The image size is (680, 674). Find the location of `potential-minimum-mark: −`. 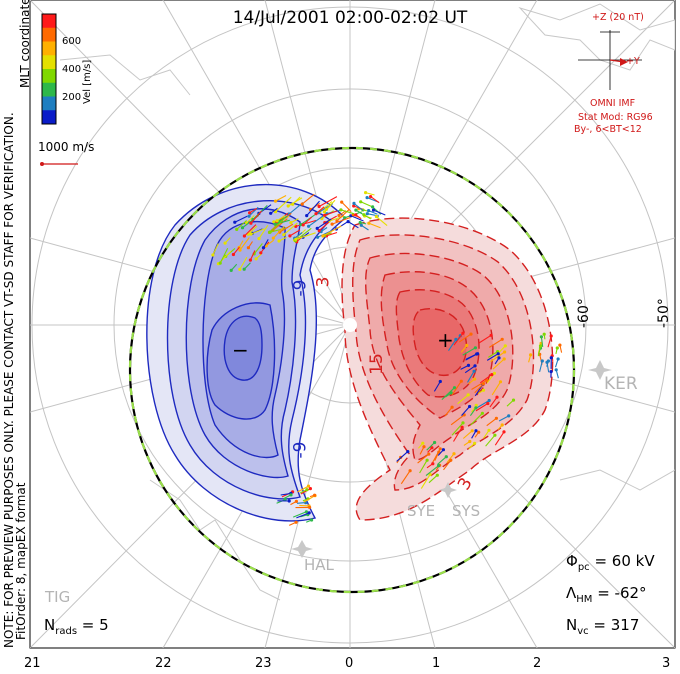

potential-minimum-mark: − is located at coordinates (240, 350).